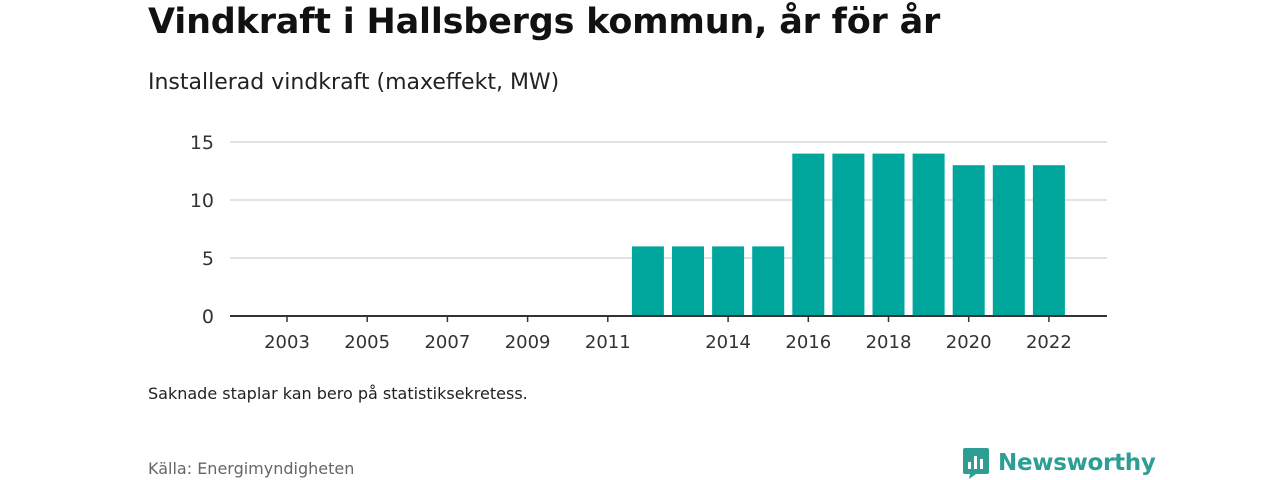 This screenshot has width=1280, height=480. I want to click on x-tick-label: 2011, so click(608, 342).